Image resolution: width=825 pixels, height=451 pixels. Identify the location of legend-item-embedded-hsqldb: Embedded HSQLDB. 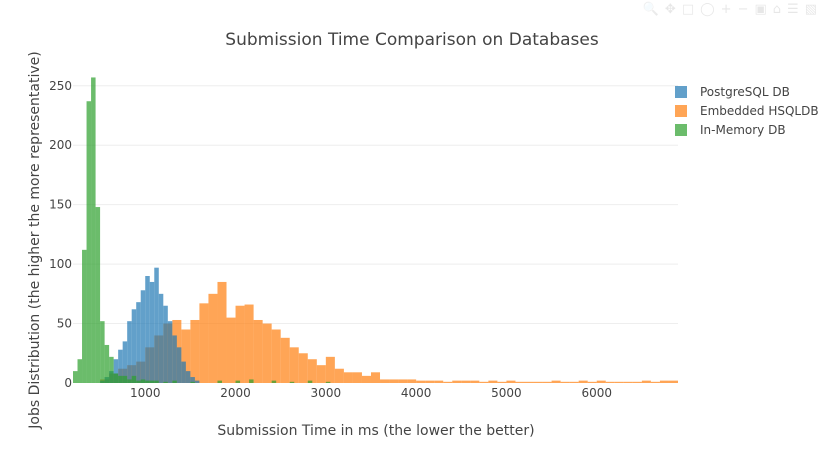
(747, 111).